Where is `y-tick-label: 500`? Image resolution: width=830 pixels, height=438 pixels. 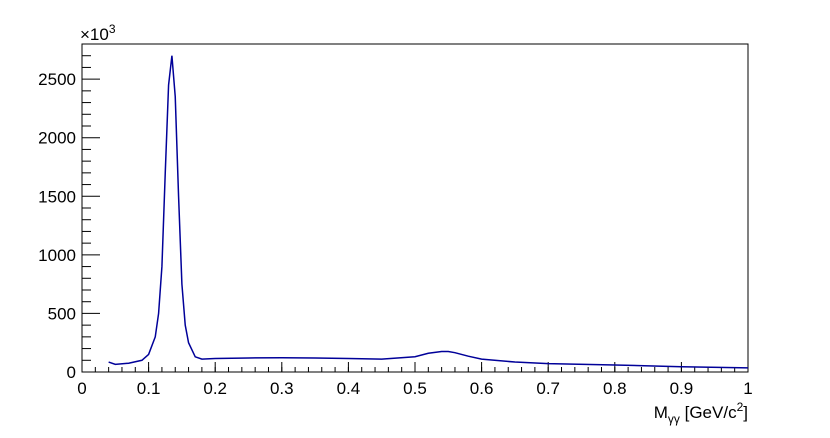 y-tick-label: 500 is located at coordinates (62, 313).